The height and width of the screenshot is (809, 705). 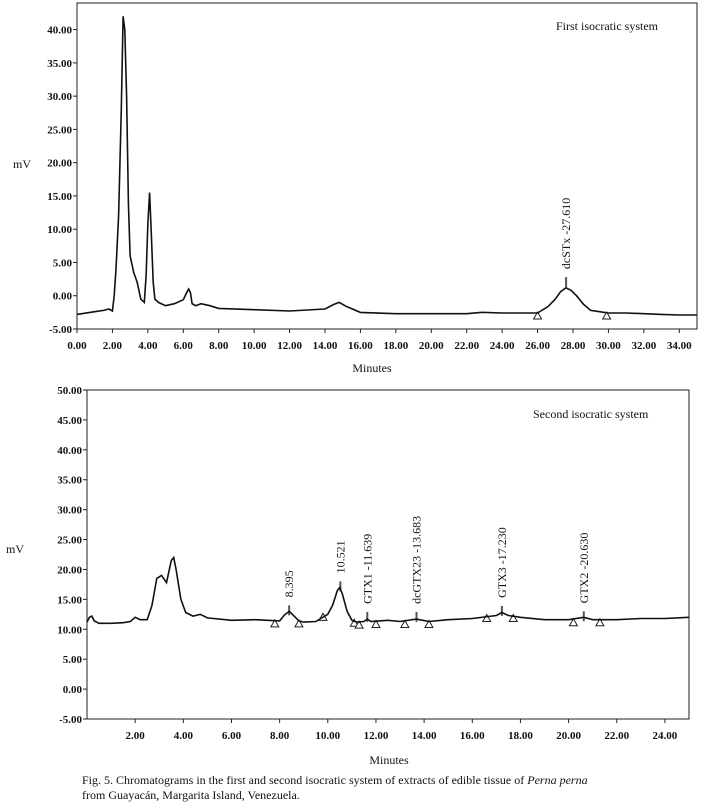 I want to click on peak-label: GTX1 -11.639, so click(x=367, y=569).